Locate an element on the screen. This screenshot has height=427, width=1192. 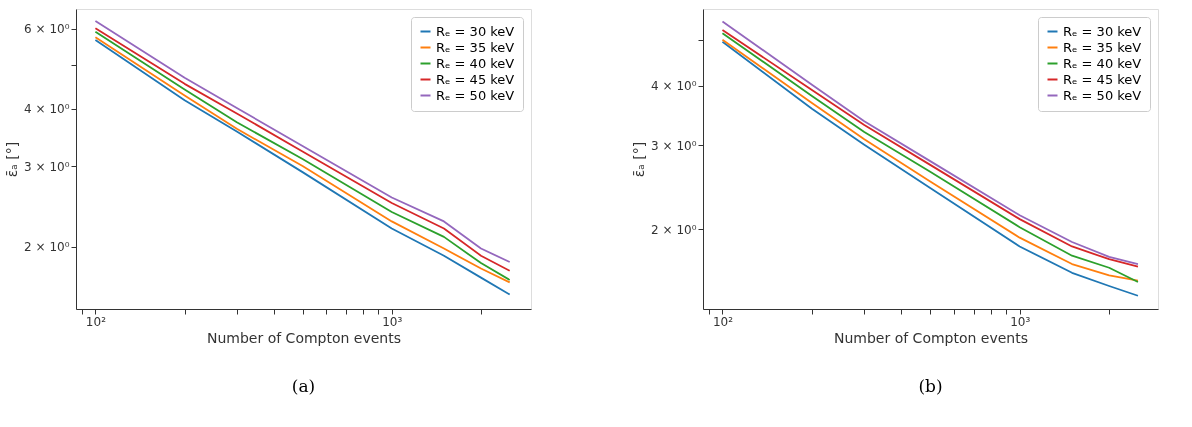
text: (b) is located at coordinates (930, 386).